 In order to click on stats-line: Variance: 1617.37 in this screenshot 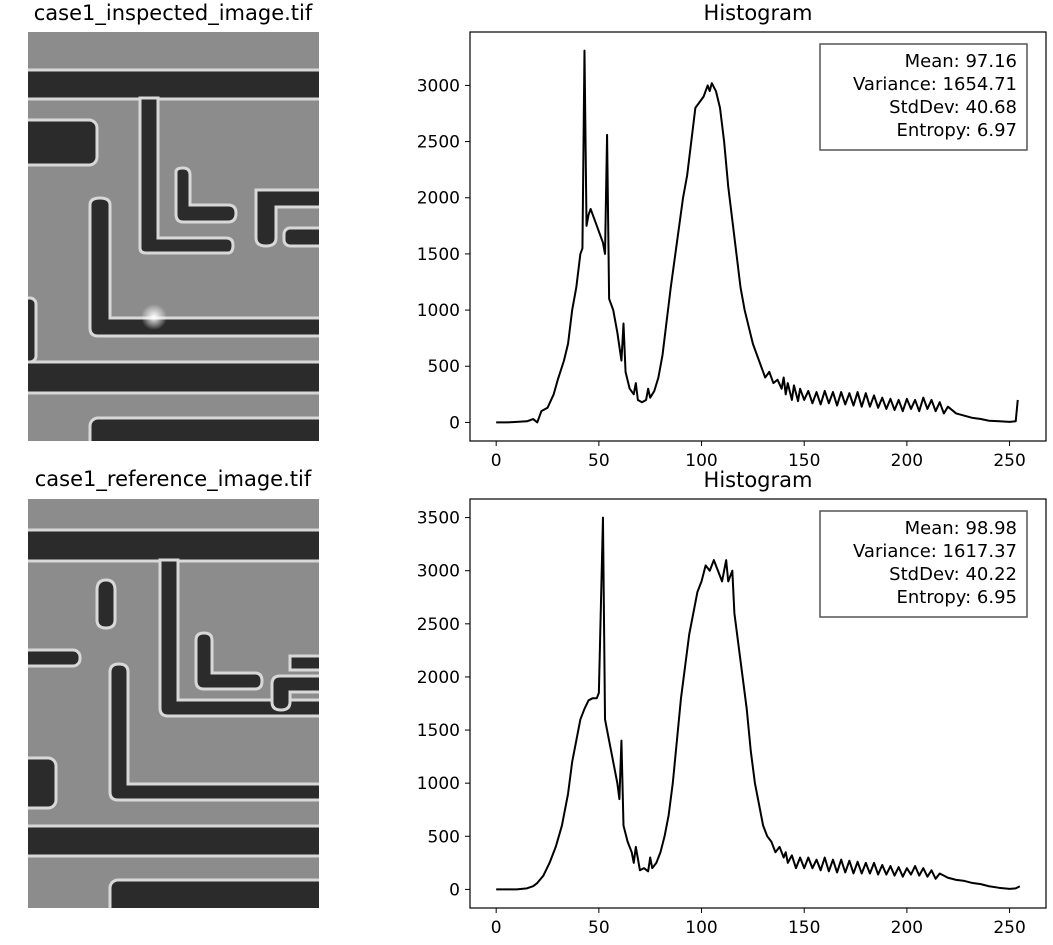, I will do `click(935, 551)`.